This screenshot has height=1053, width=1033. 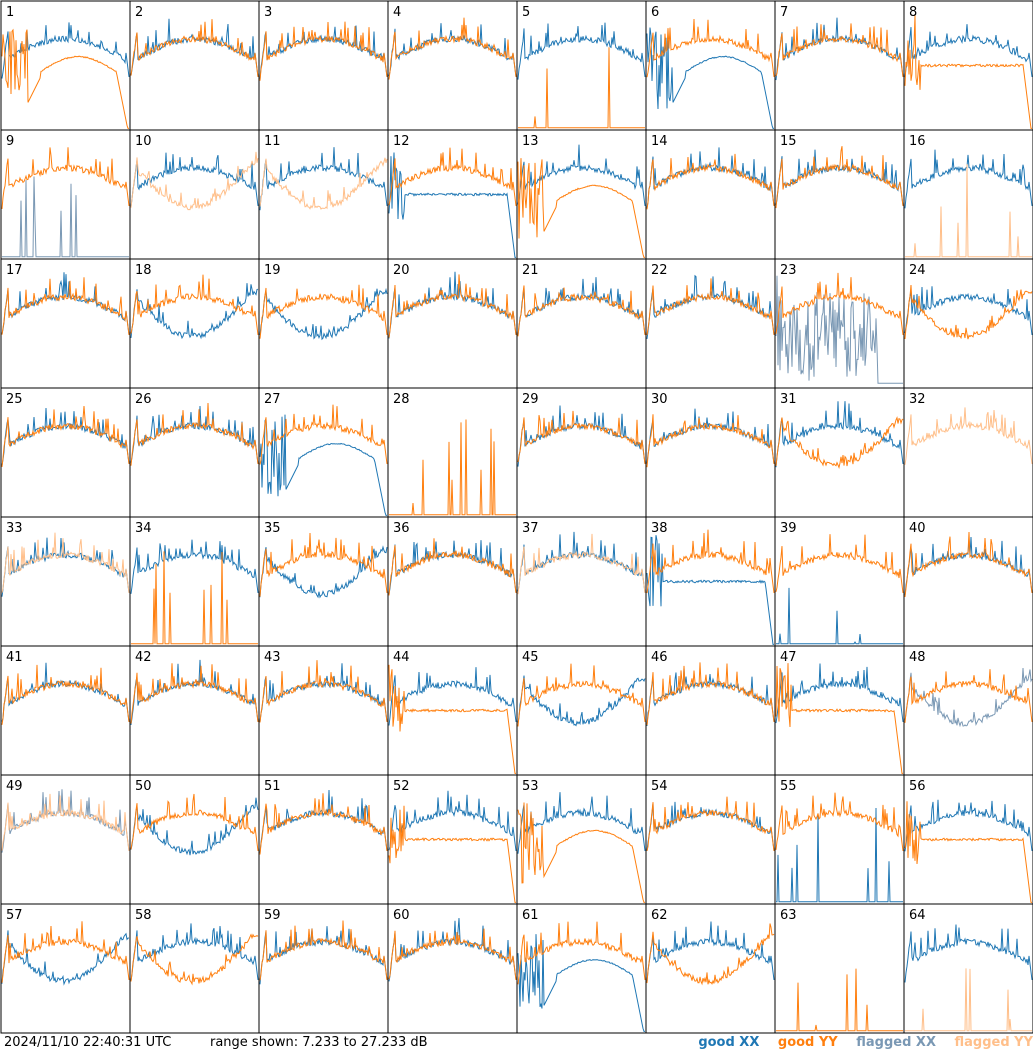 I want to click on tile-60: 60, so click(x=452, y=968).